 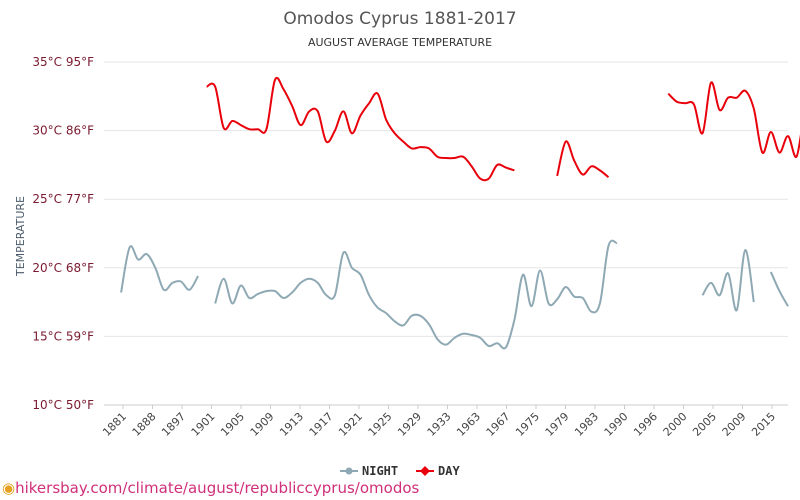 I want to click on x-tick-label: 1905, so click(x=232, y=424).